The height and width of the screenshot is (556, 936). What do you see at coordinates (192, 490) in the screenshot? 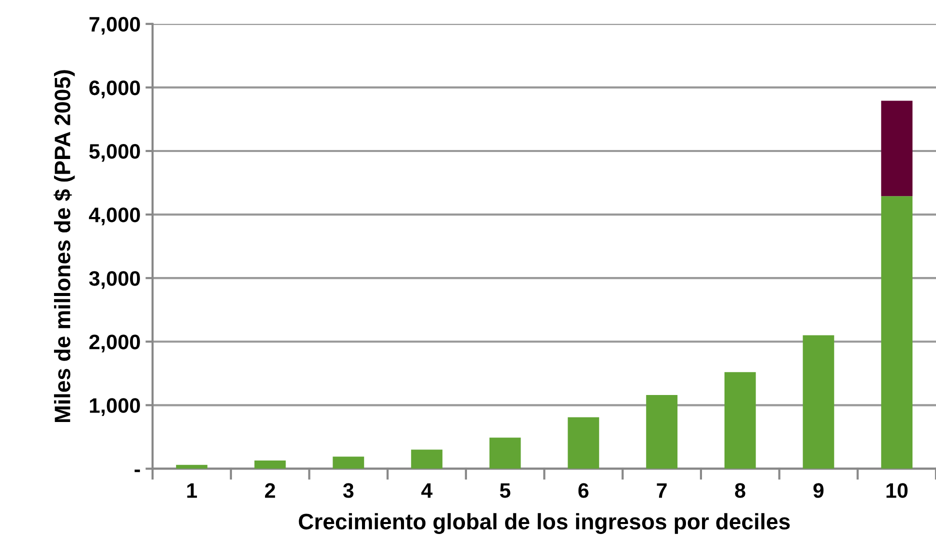
I see `x-tick-label: 1` at bounding box center [192, 490].